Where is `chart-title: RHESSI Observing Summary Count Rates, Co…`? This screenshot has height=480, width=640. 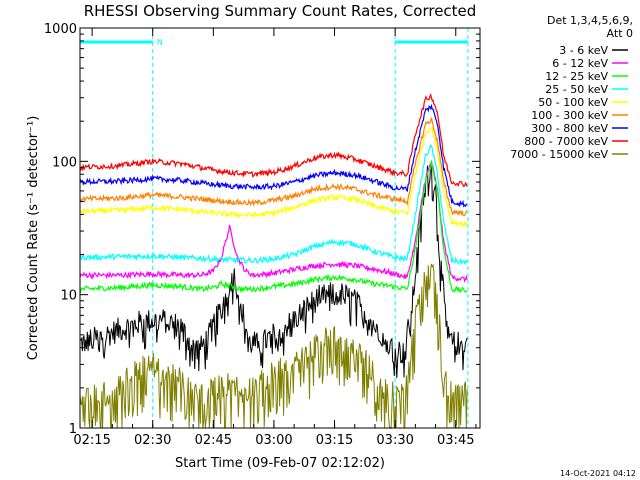 chart-title: RHESSI Observing Summary Count Rates, Co… is located at coordinates (280, 11).